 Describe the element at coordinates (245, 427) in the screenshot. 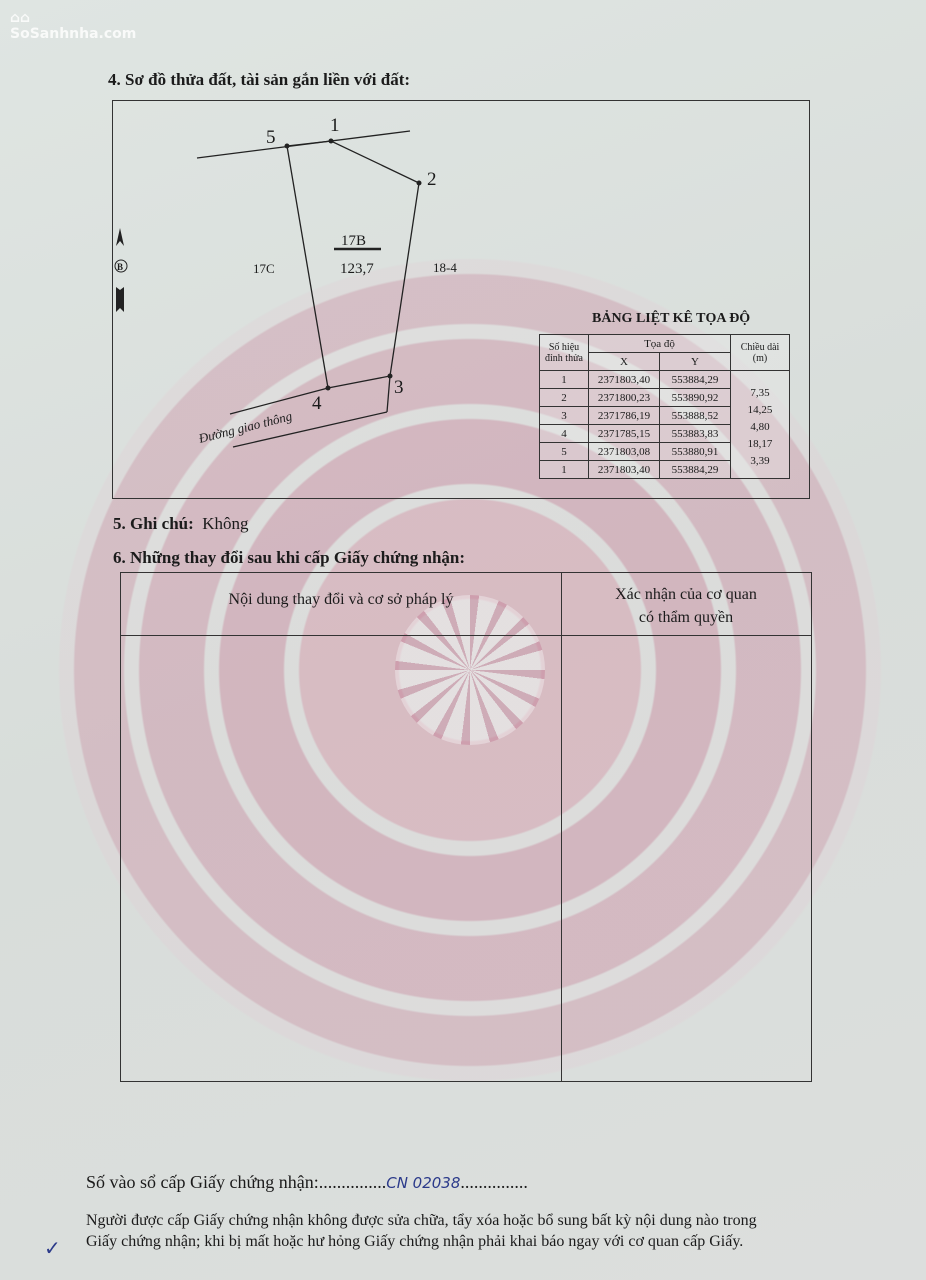

I see `road-label: Đường giao thông` at that location.